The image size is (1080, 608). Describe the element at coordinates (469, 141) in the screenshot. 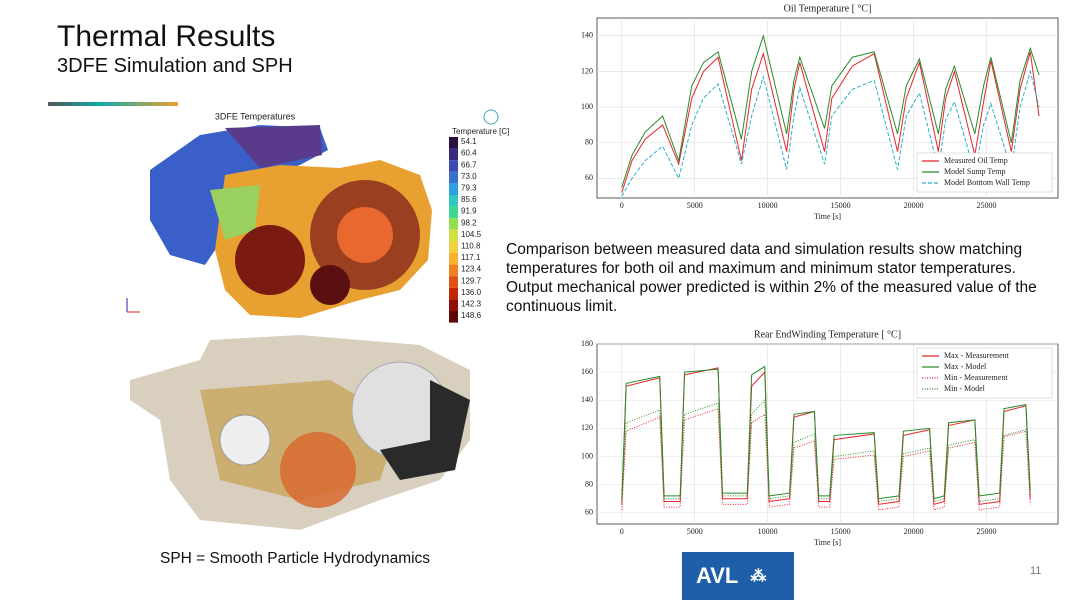

I see `colorbar-label: 54.1` at that location.